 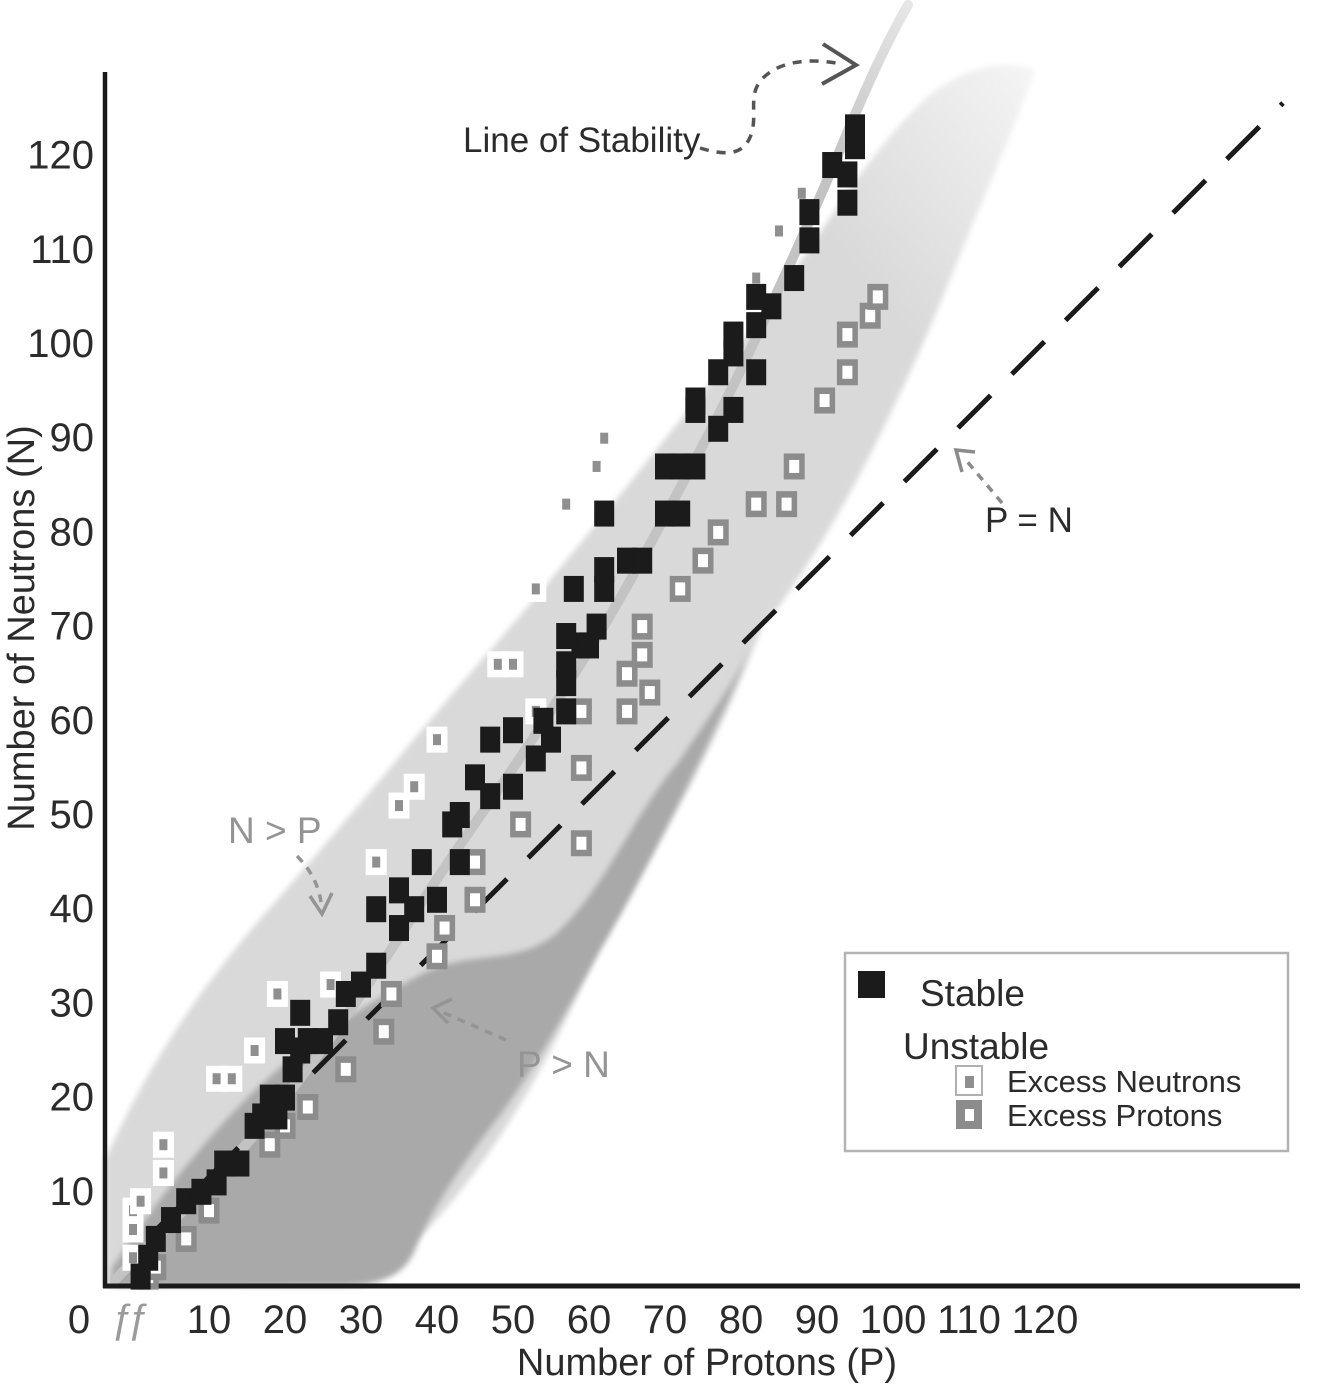 What do you see at coordinates (321, 905) in the screenshot?
I see `n-greater-p-arrowhead-icon` at bounding box center [321, 905].